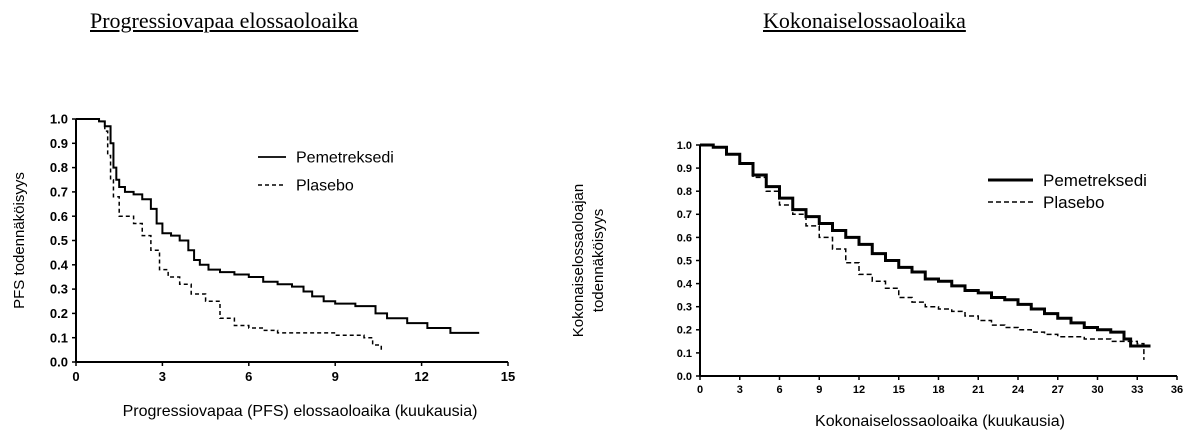 Image resolution: width=1191 pixels, height=436 pixels. I want to click on chart2-y-tick-label: 0.7, so click(684, 215).